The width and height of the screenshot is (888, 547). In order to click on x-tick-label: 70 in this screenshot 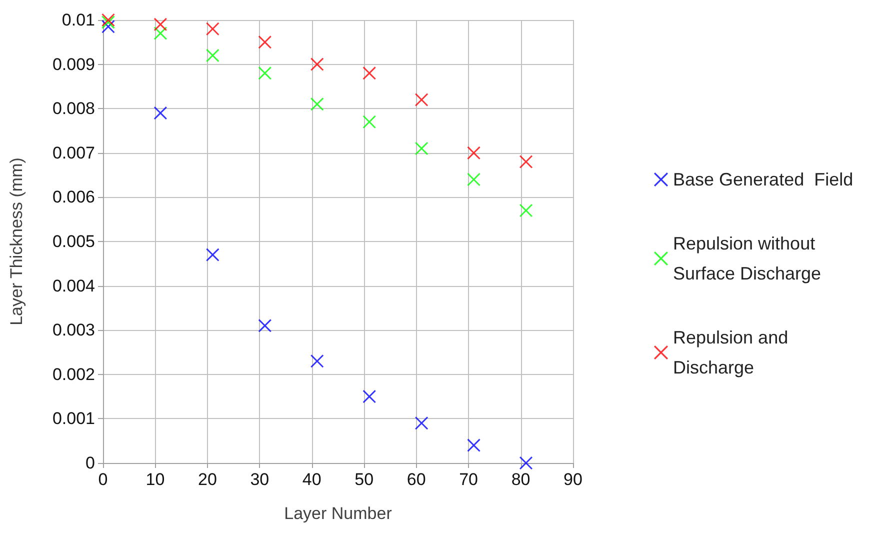, I will do `click(468, 479)`.